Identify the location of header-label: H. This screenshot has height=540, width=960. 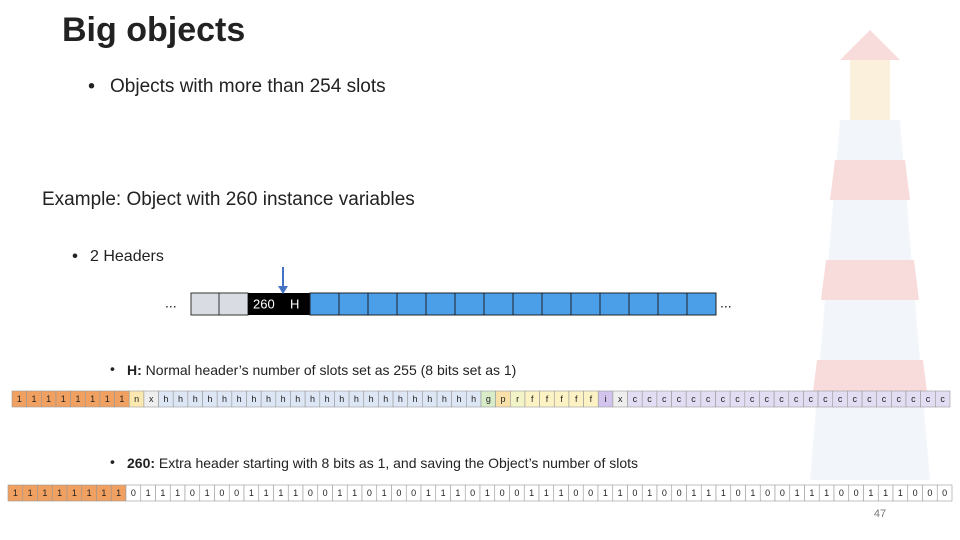
(294, 303).